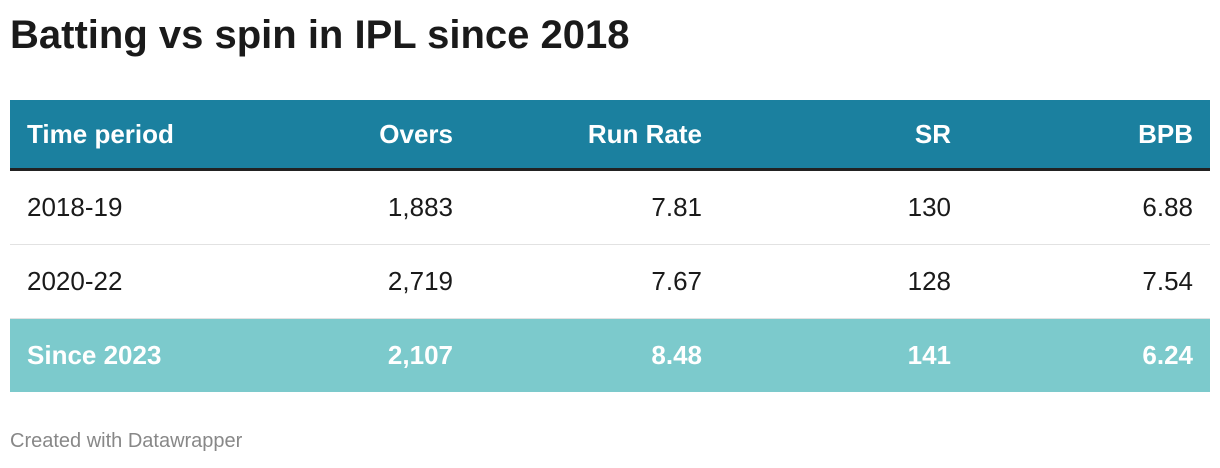 Image resolution: width=1220 pixels, height=468 pixels. What do you see at coordinates (929, 355) in the screenshot?
I see `table-cell: 141` at bounding box center [929, 355].